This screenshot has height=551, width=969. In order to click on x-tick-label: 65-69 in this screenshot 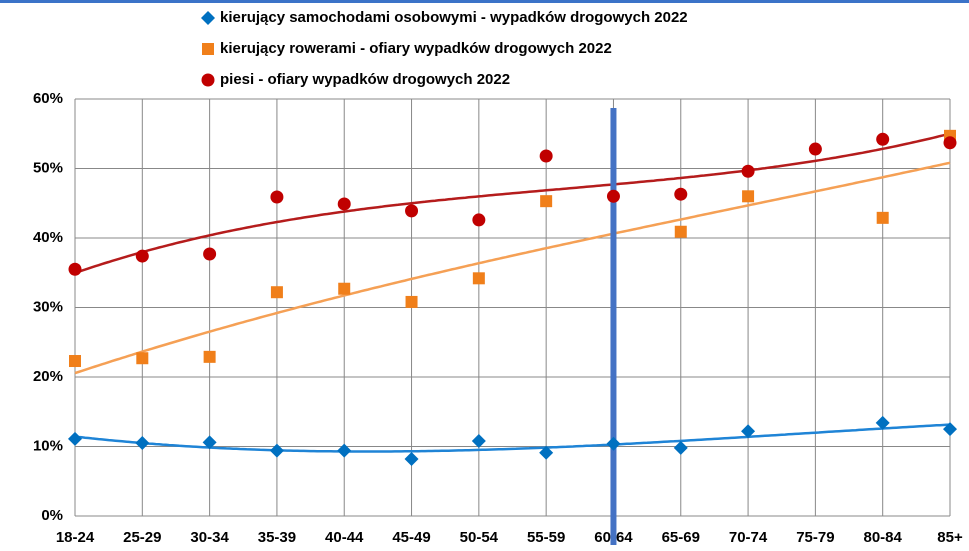, I will do `click(681, 537)`.